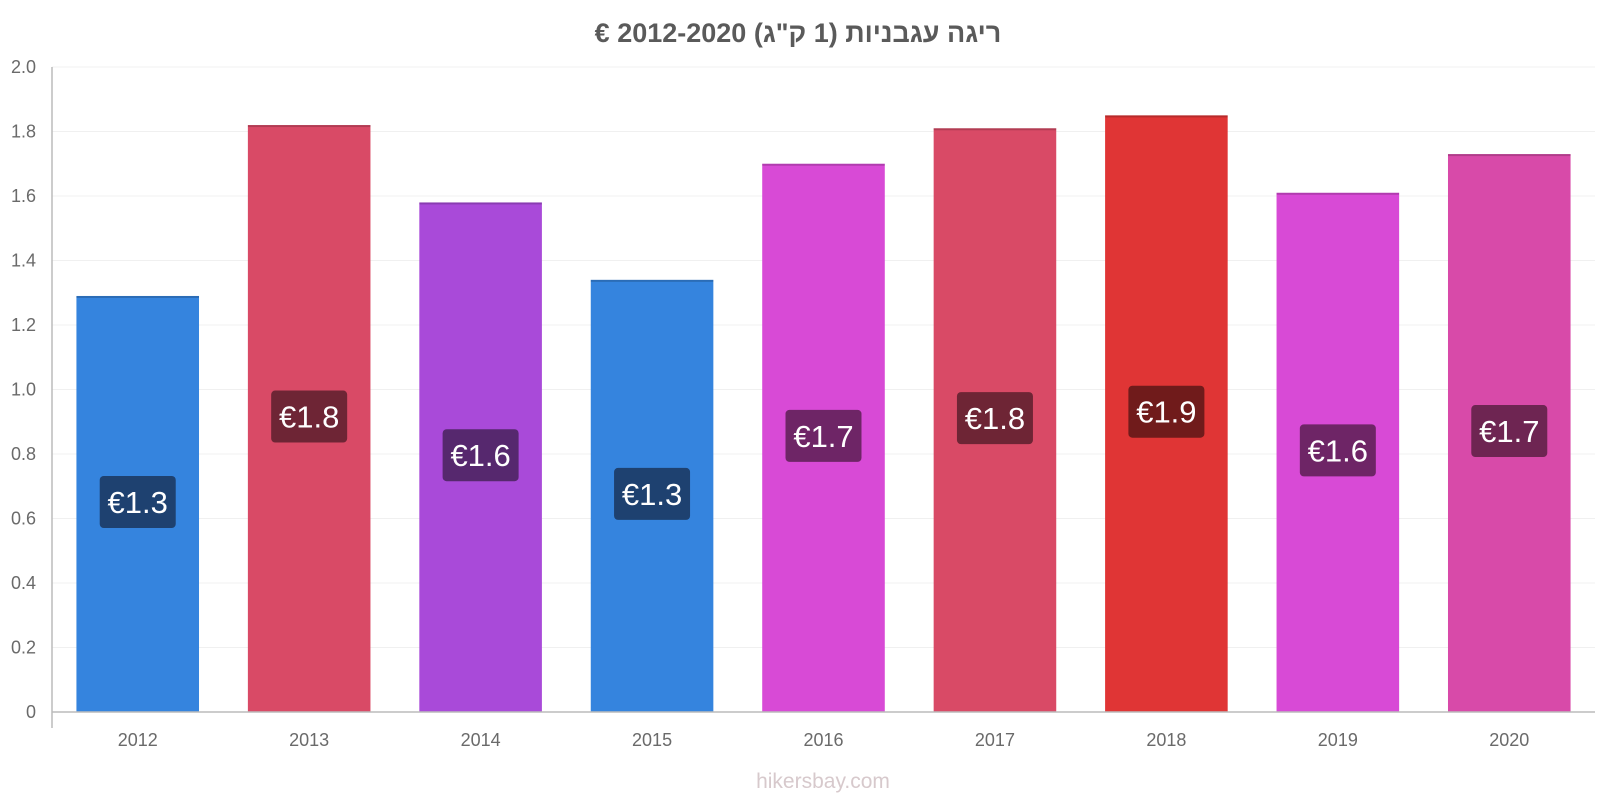  Describe the element at coordinates (23, 261) in the screenshot. I see `y-tick-label: 1.4` at that location.